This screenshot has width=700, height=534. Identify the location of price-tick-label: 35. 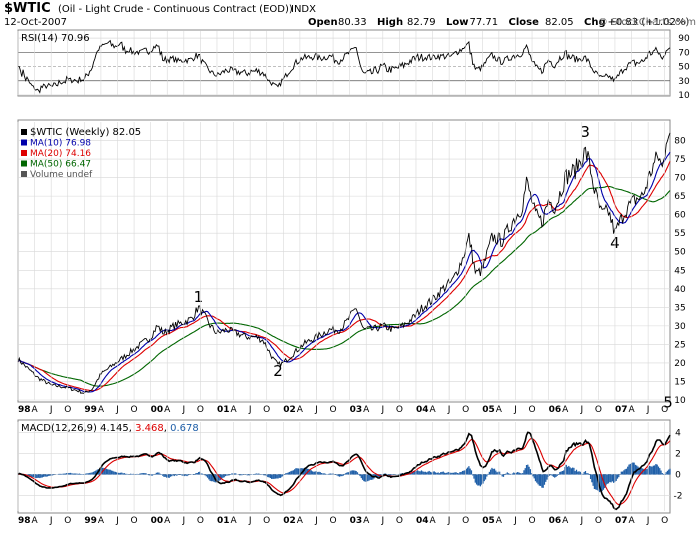
(679, 308).